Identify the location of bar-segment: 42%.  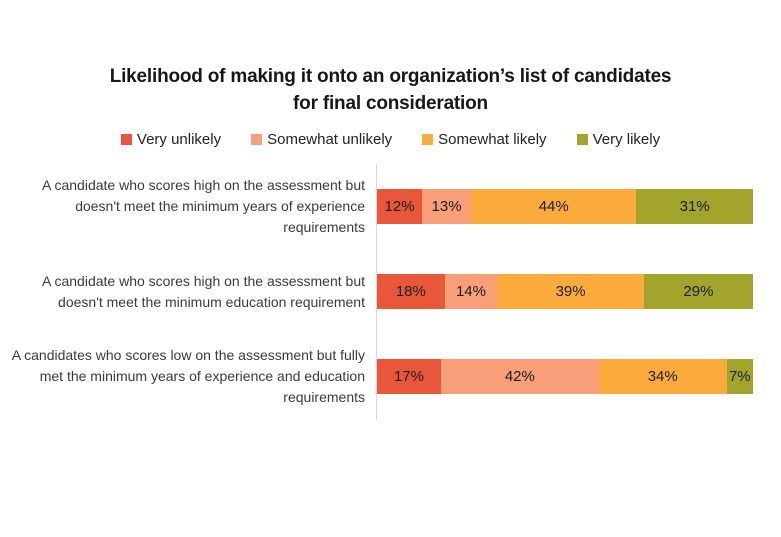
(519, 376).